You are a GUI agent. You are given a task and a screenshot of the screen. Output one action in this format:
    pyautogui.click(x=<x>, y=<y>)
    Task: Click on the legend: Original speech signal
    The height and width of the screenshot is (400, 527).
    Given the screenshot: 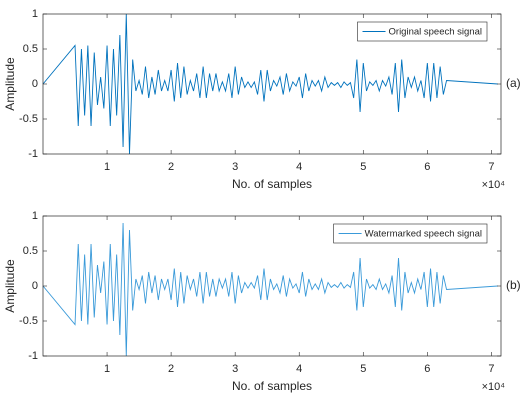 What is the action you would take?
    pyautogui.click(x=422, y=31)
    